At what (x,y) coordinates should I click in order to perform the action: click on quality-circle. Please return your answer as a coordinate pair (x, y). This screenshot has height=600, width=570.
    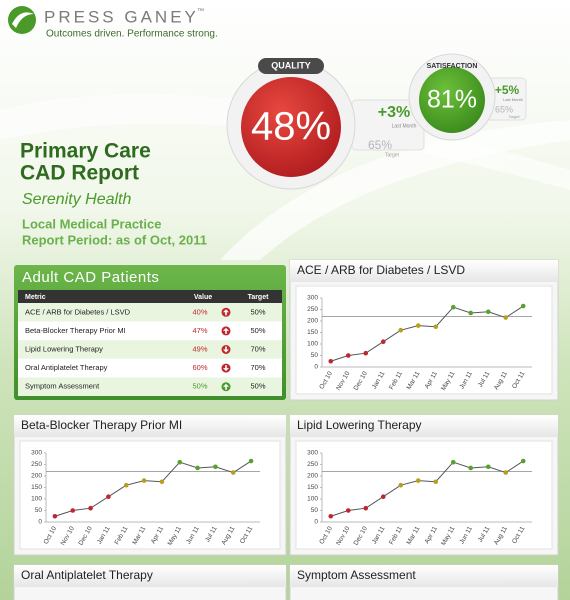
    Looking at the image, I should click on (291, 127).